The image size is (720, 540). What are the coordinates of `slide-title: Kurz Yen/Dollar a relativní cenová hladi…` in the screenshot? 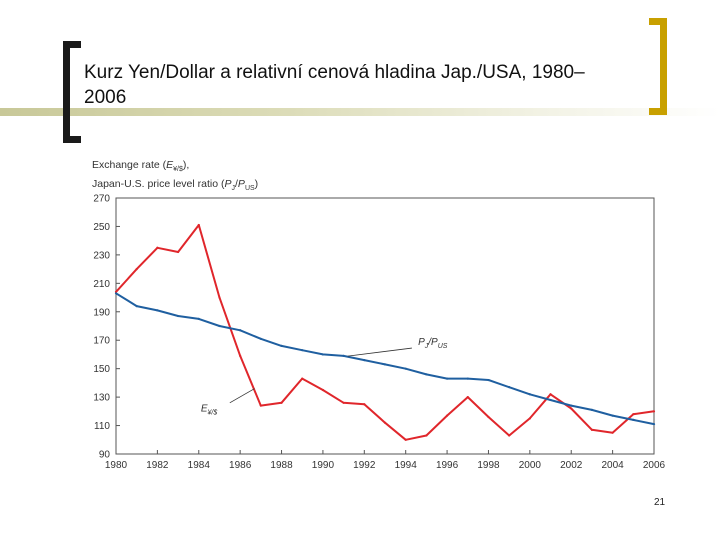 It's located at (334, 85).